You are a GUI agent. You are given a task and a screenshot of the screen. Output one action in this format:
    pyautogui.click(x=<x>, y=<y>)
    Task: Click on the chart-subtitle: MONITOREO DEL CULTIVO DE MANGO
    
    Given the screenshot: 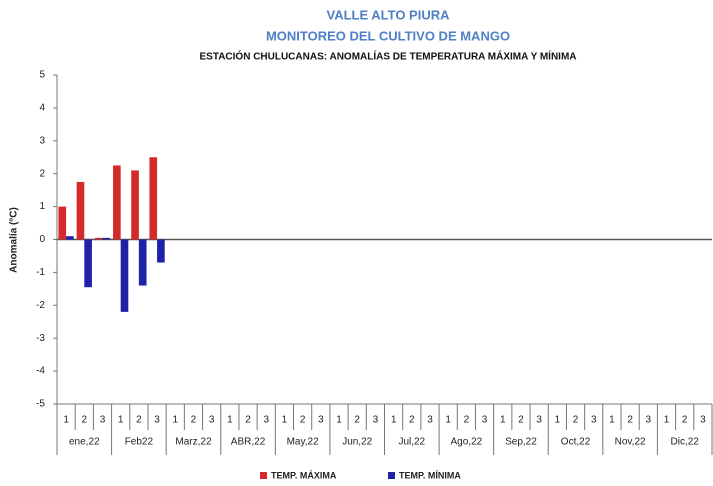 What is the action you would take?
    pyautogui.click(x=388, y=35)
    